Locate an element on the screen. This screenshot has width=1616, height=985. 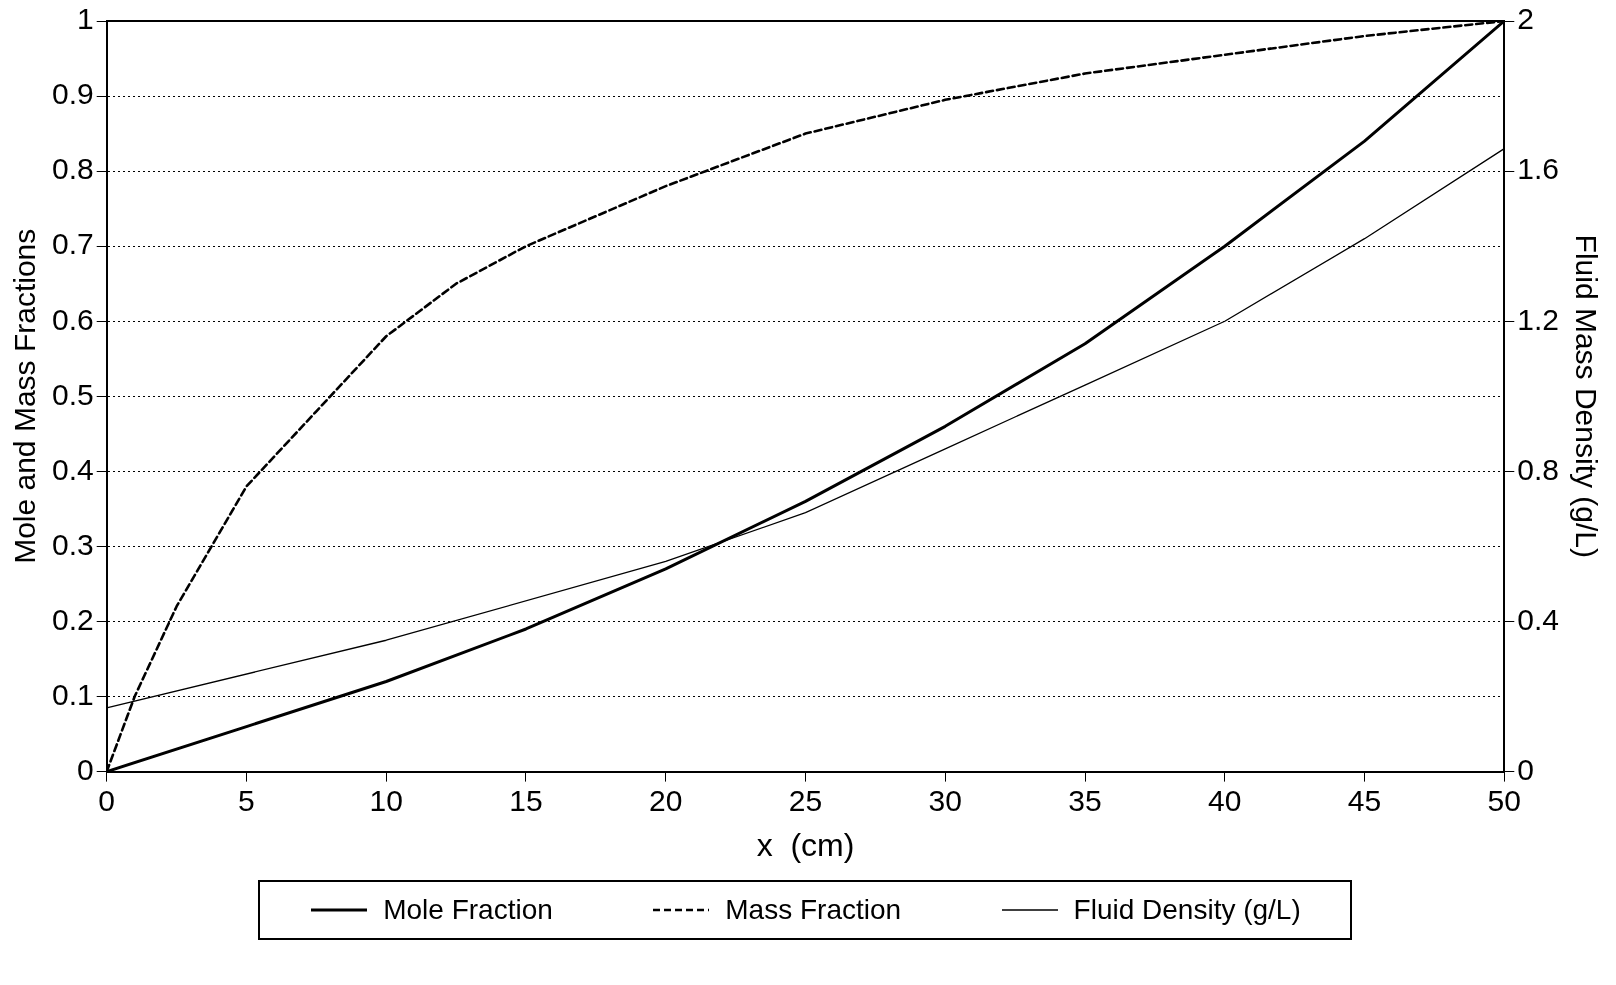
y-tick-label: 0.7 is located at coordinates (72, 244).